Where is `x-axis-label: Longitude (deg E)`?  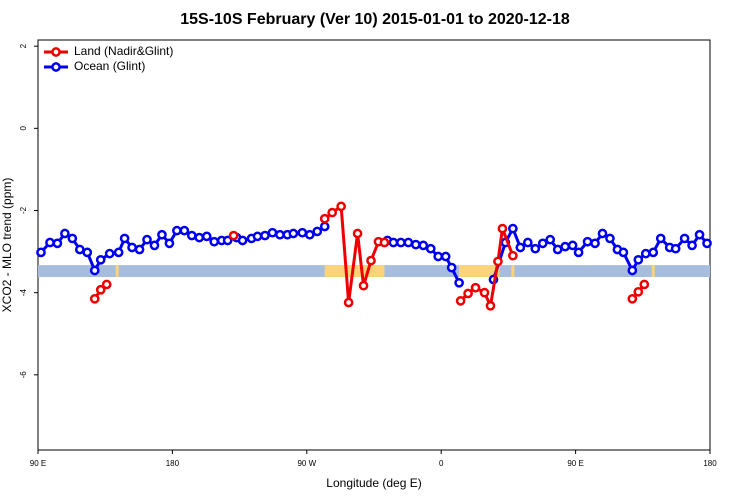 x-axis-label: Longitude (deg E) is located at coordinates (373, 483).